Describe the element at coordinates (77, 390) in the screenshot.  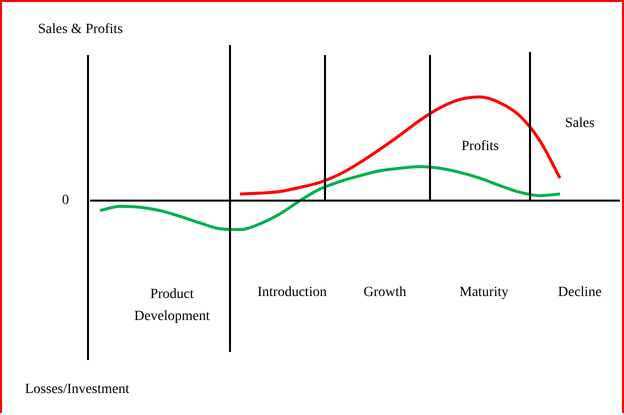
I see `text: Losses/Investment` at that location.